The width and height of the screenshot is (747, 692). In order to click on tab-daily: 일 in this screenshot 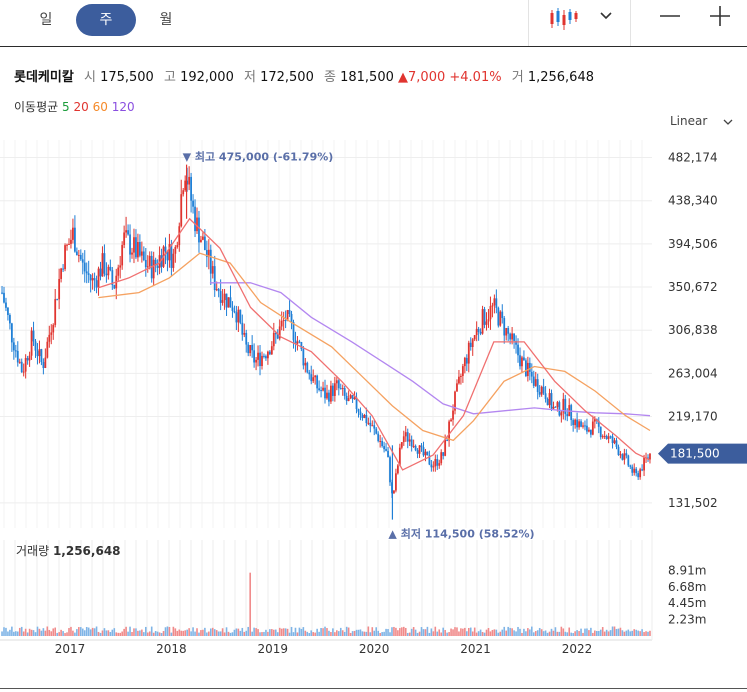, I will do `click(46, 20)`.